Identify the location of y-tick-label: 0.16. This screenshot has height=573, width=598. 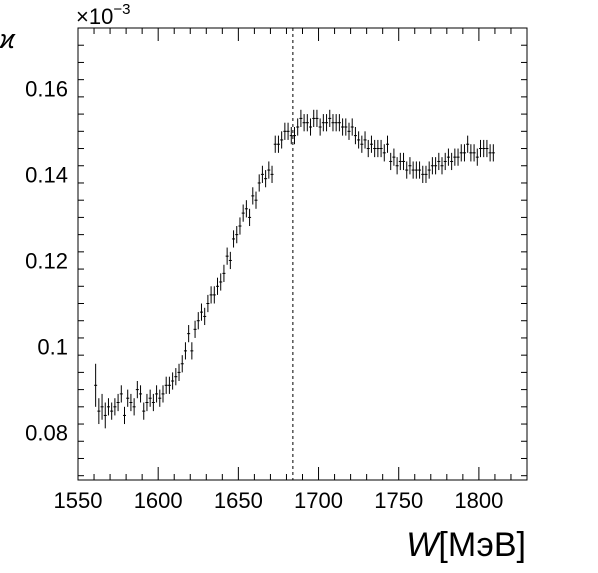
(46, 88).